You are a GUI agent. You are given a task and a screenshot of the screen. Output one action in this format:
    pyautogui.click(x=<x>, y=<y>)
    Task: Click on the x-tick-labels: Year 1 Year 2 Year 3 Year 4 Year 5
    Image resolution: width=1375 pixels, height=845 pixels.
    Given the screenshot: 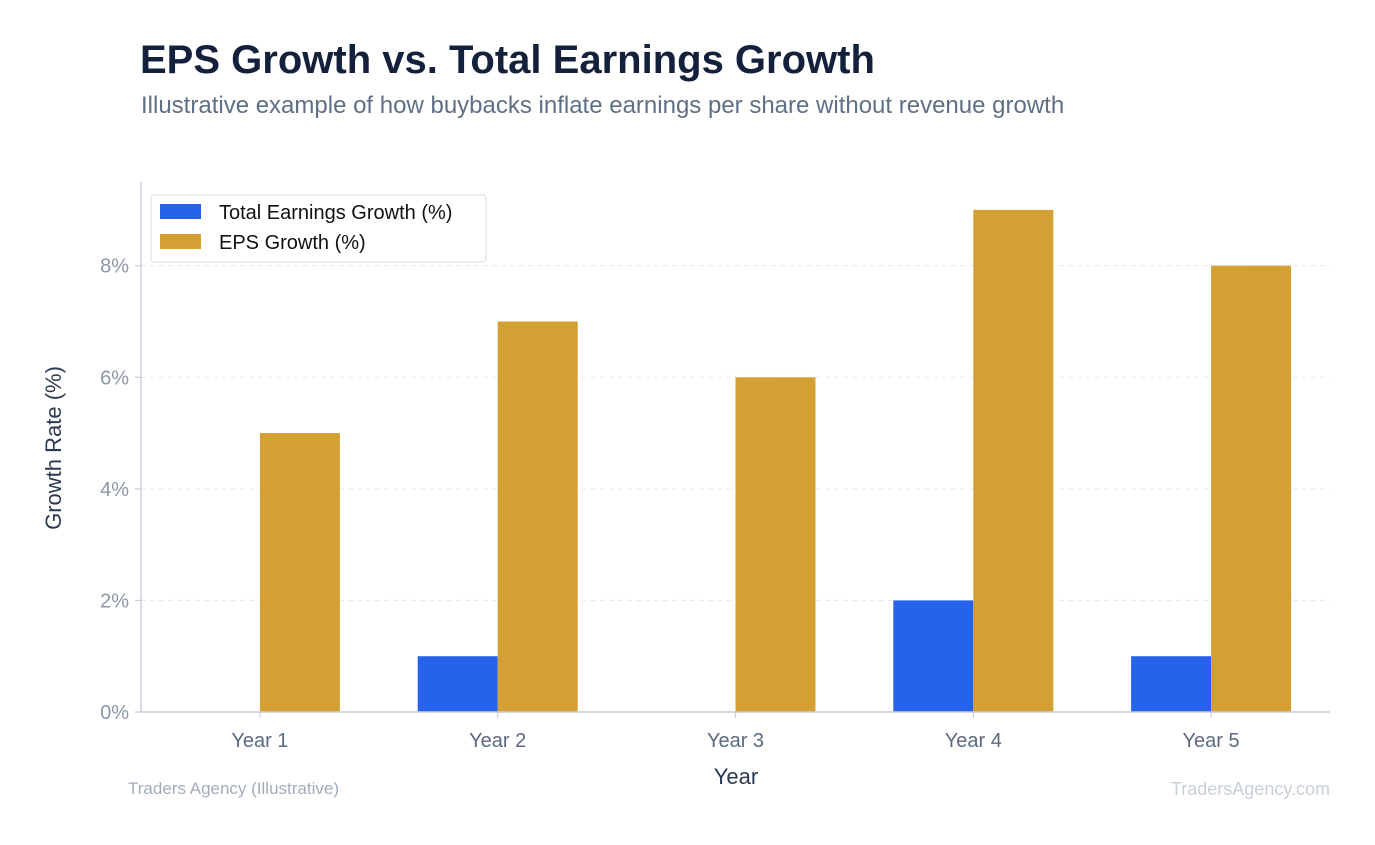 What is the action you would take?
    pyautogui.click(x=735, y=741)
    